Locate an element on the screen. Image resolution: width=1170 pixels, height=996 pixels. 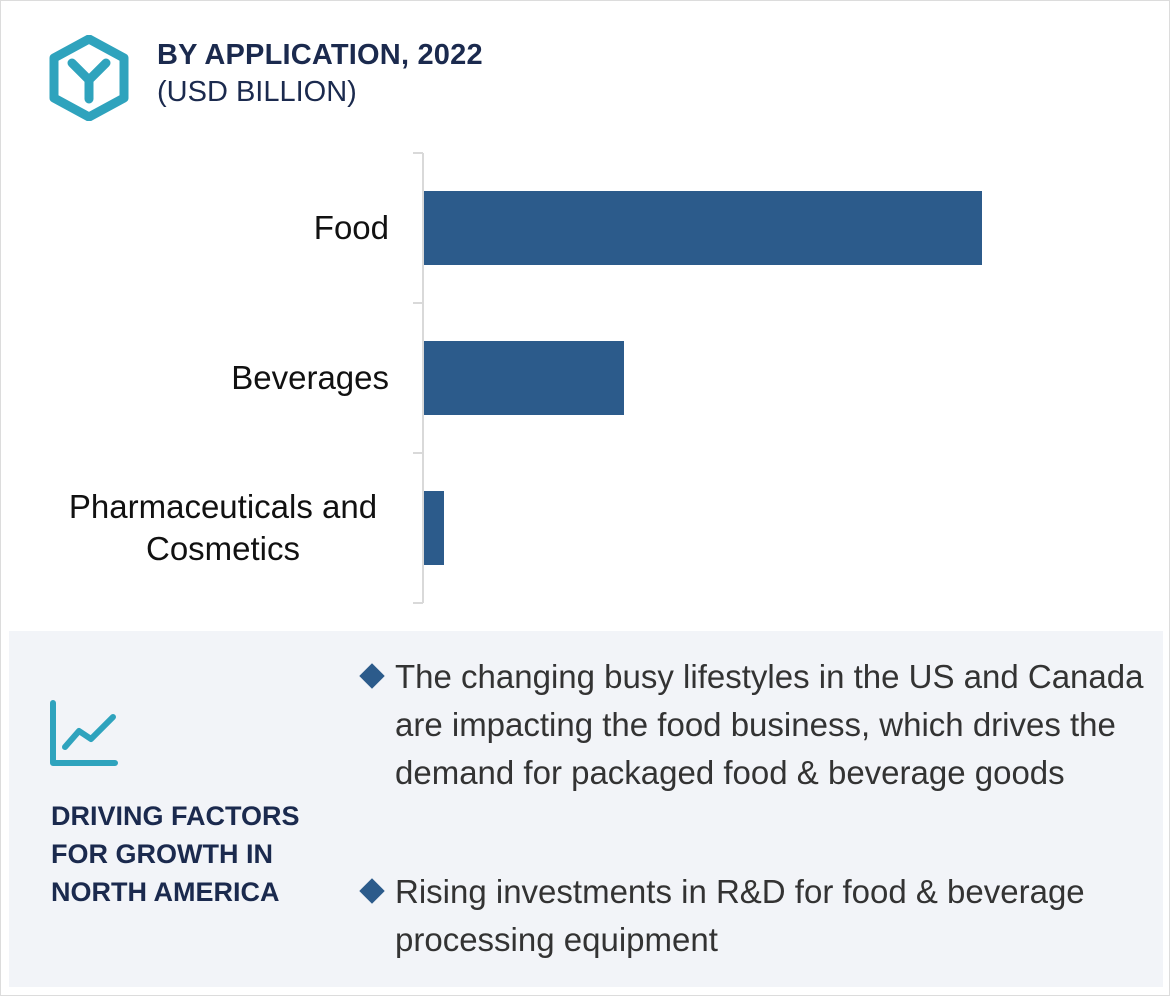
hexagon-y-logo-icon is located at coordinates (89, 78).